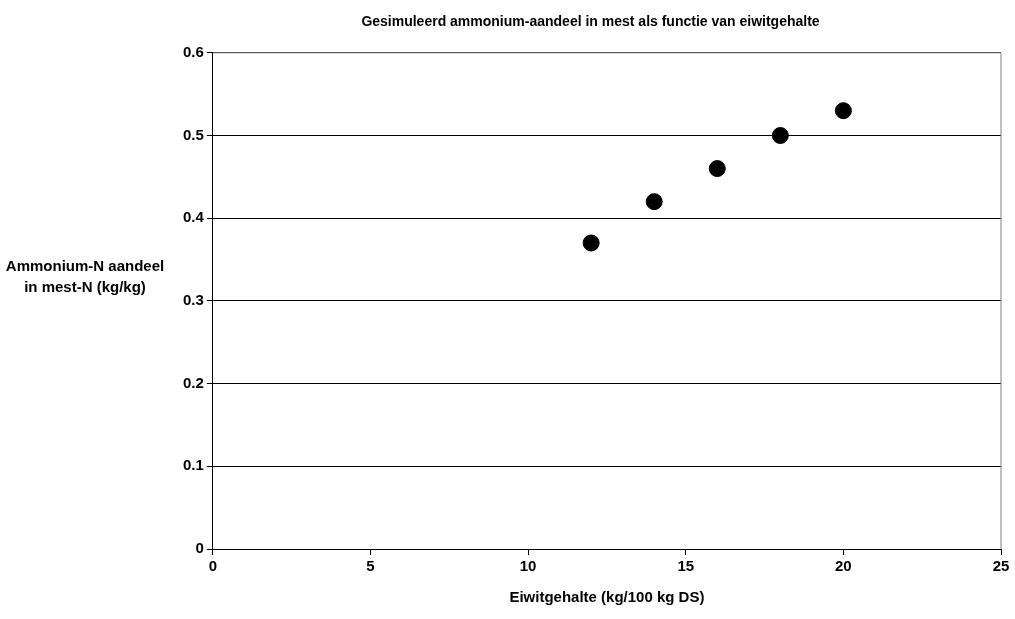 This screenshot has height=619, width=1015. I want to click on y-tick-label: 0.3, so click(193, 300).